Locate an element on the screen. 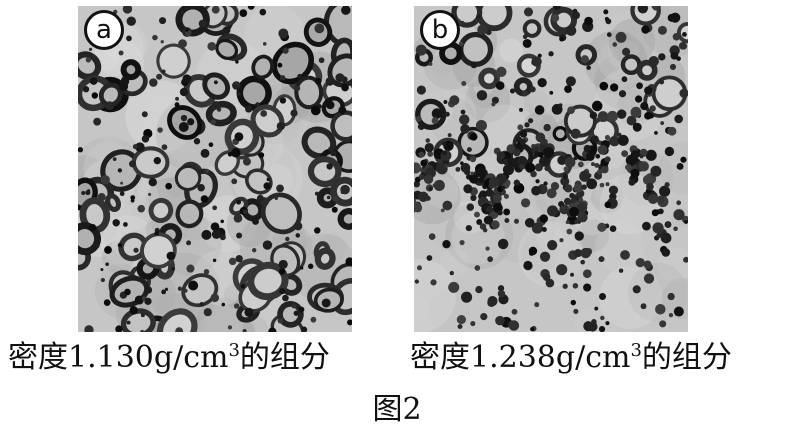 This screenshot has height=437, width=794. panel-a-badge: a is located at coordinates (104, 30).